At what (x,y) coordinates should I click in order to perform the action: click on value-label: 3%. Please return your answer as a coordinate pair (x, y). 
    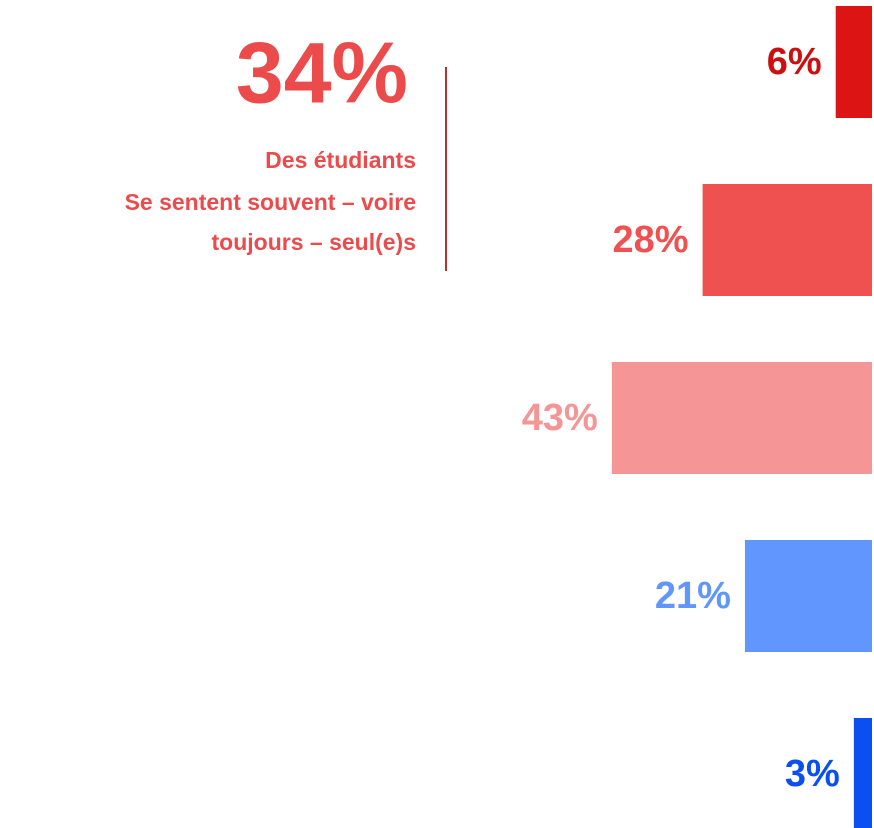
    Looking at the image, I should click on (812, 774).